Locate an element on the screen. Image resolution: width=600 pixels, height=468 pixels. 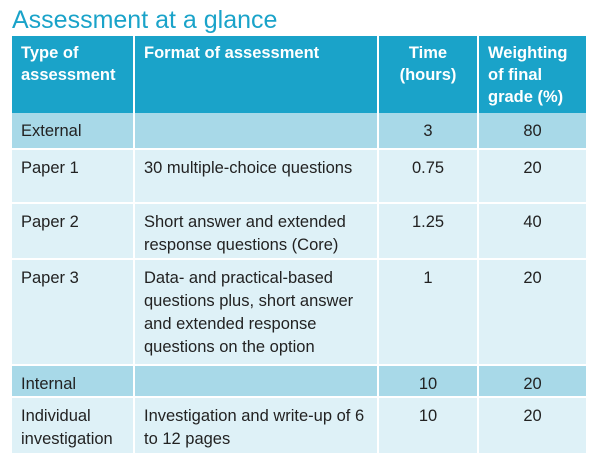
cell-type: Internal is located at coordinates (73, 381).